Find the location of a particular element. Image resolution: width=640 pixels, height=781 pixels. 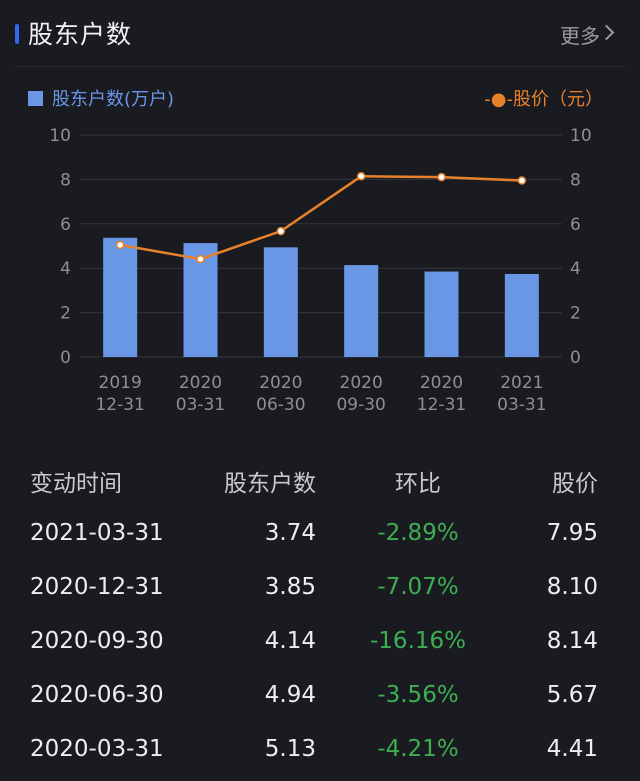

row-change: -2.89% is located at coordinates (418, 533).